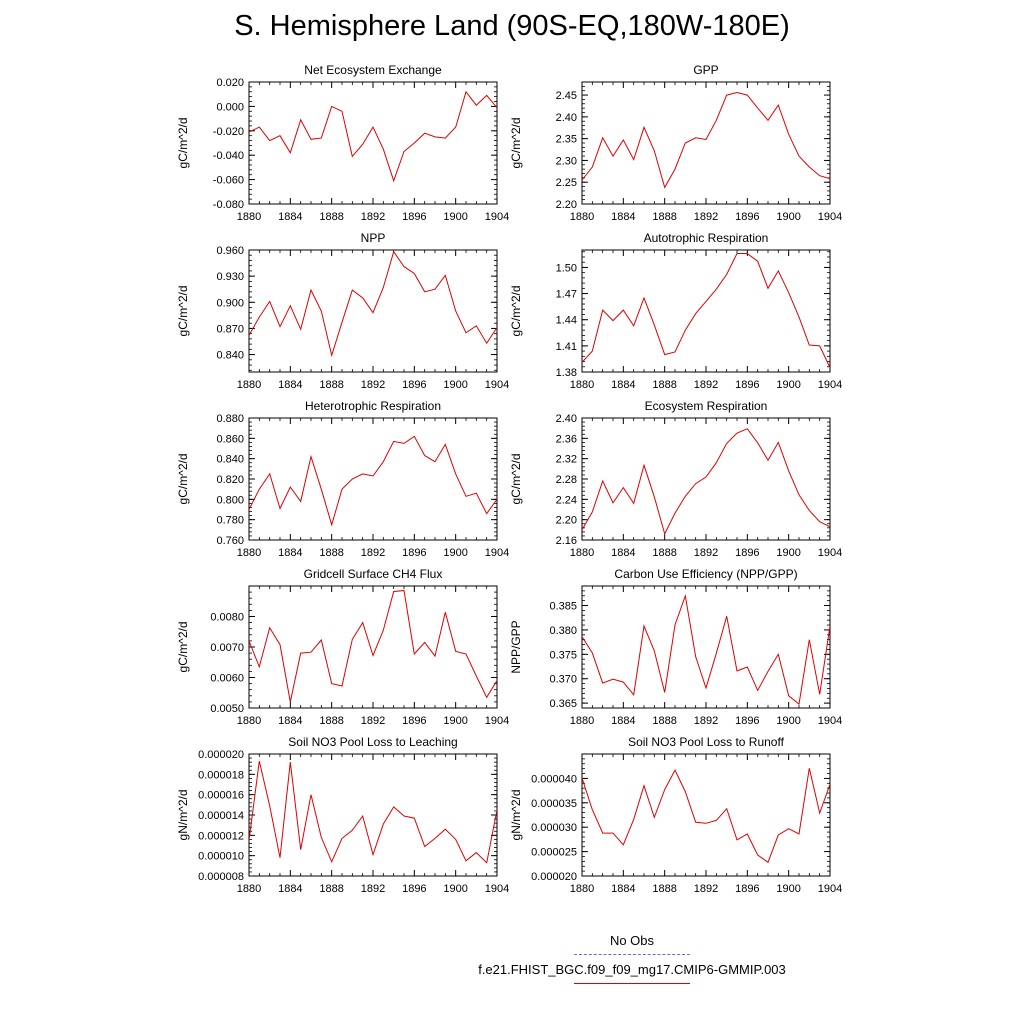  I want to click on y-tick-label: 0.380, so click(563, 631).